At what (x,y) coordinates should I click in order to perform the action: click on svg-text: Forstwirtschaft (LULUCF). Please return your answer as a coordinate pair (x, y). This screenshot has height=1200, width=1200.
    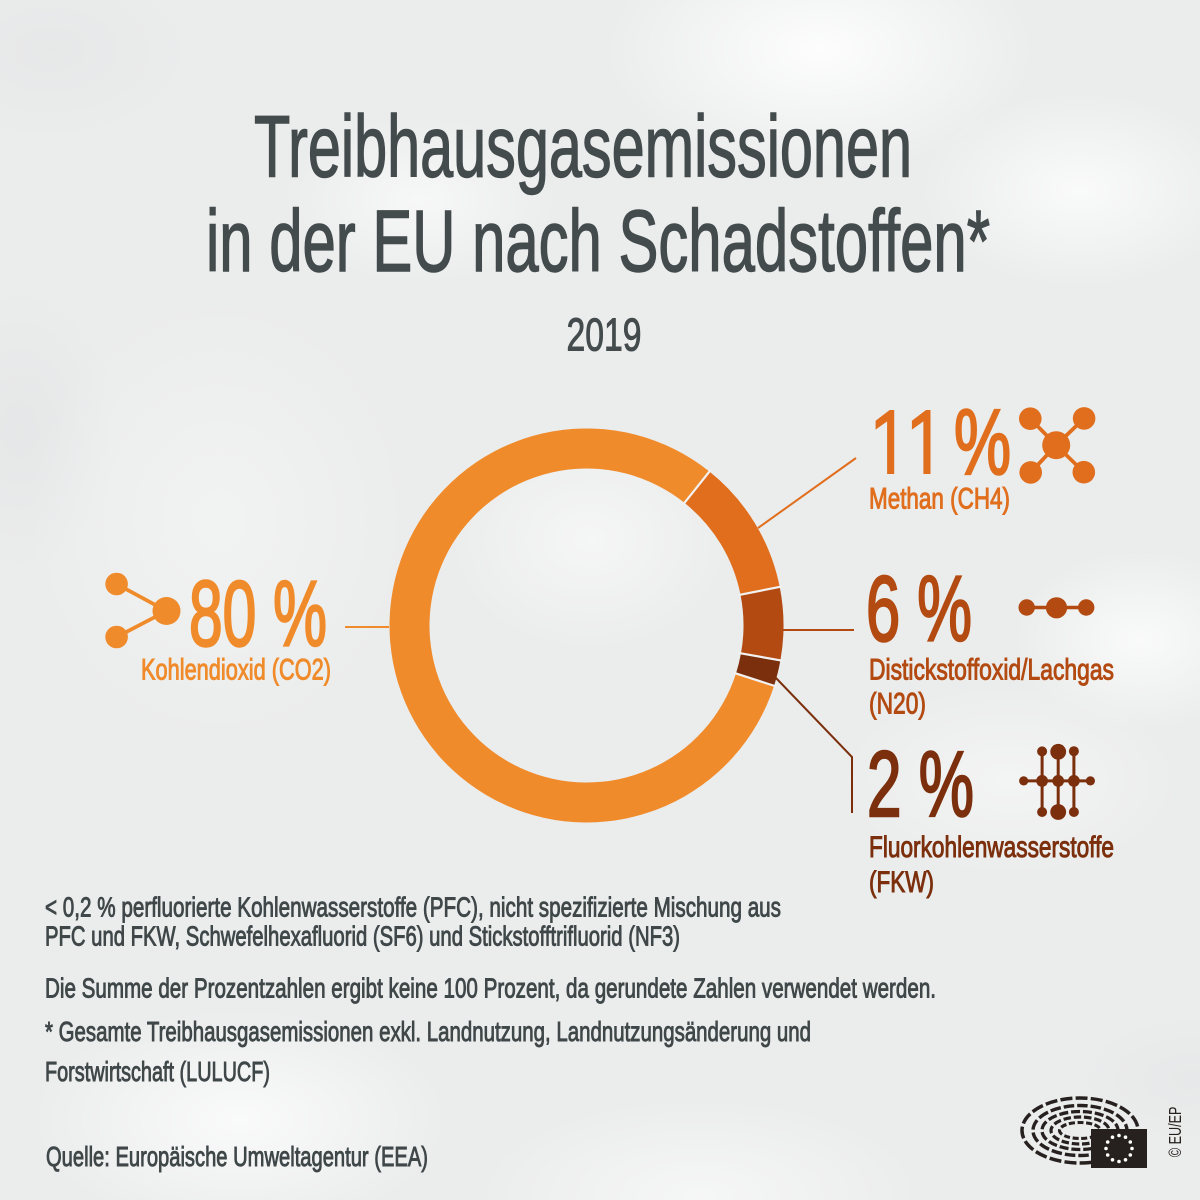
    Looking at the image, I should click on (157, 1071).